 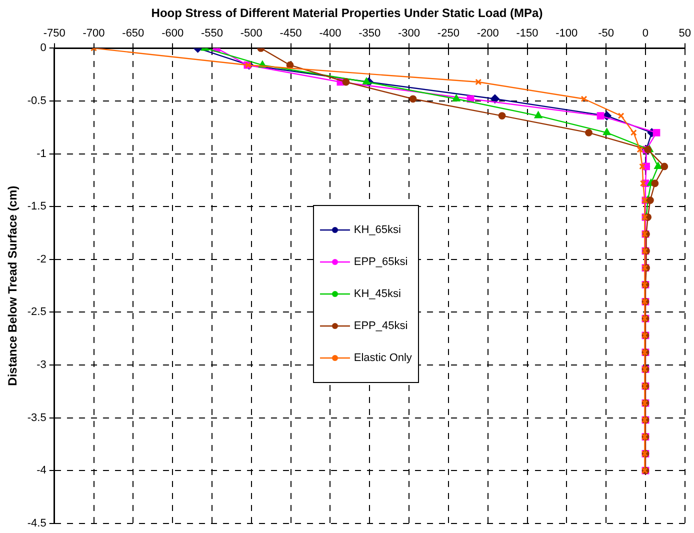 What do you see at coordinates (36, 418) in the screenshot?
I see `y-tick-label: -3.5` at bounding box center [36, 418].